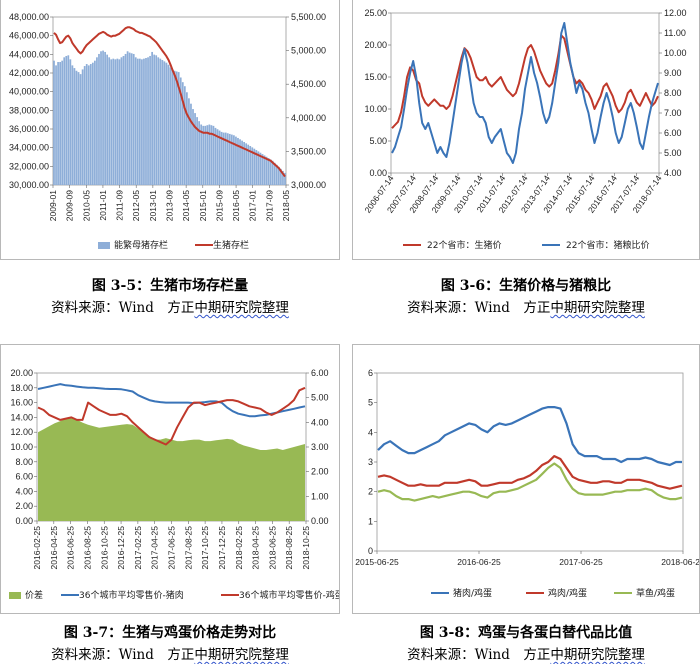 This screenshot has width=700, height=664. I want to click on x-tick-label: 2011-09, so click(120, 205).